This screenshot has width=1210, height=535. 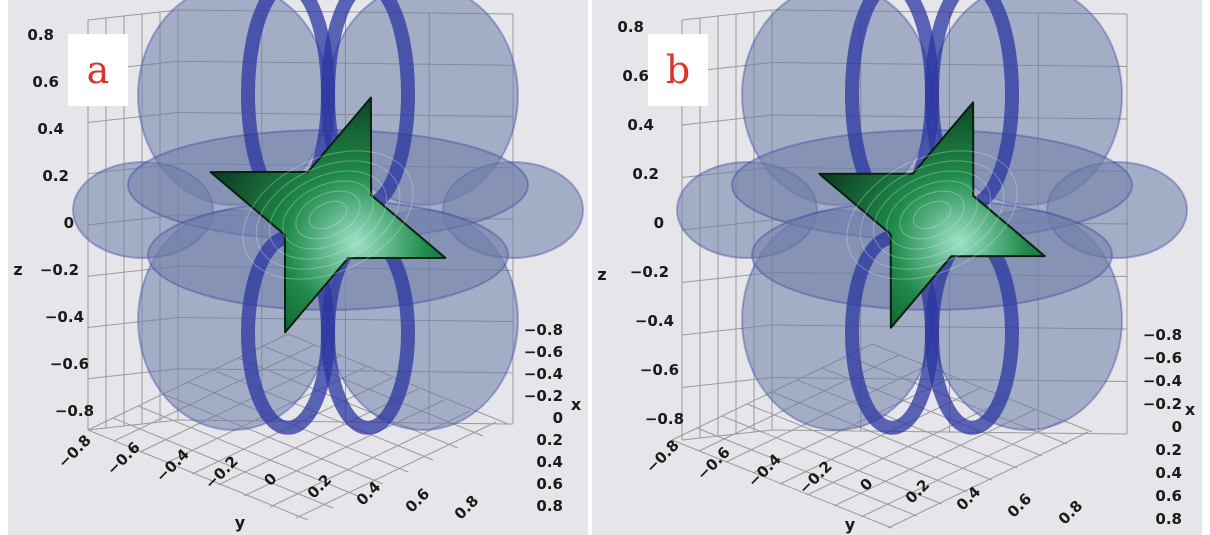 What do you see at coordinates (918, 492) in the screenshot?
I see `y-tick-label: 0.2` at bounding box center [918, 492].